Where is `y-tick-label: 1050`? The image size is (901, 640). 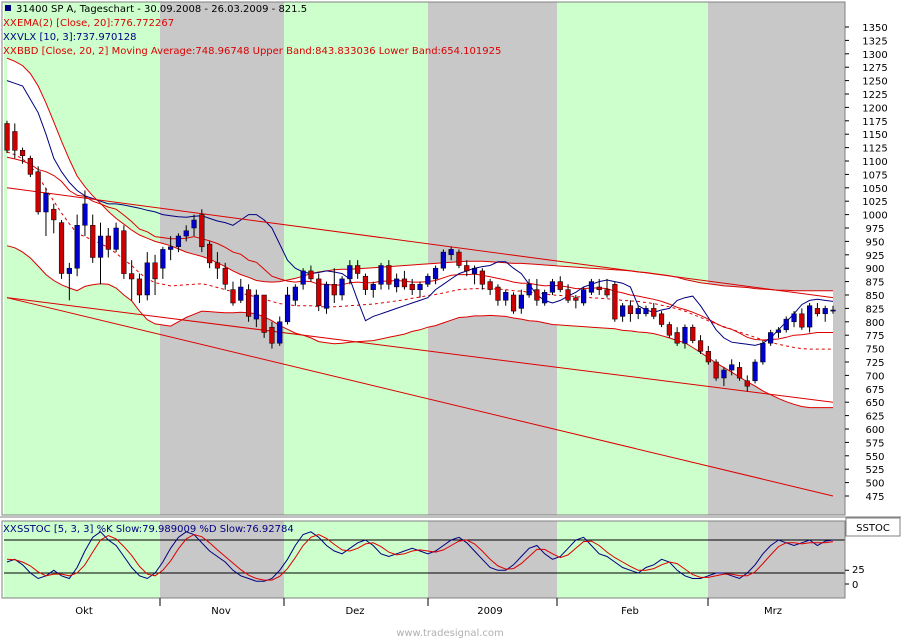
y-tick-label: 1050 is located at coordinates (874, 189).